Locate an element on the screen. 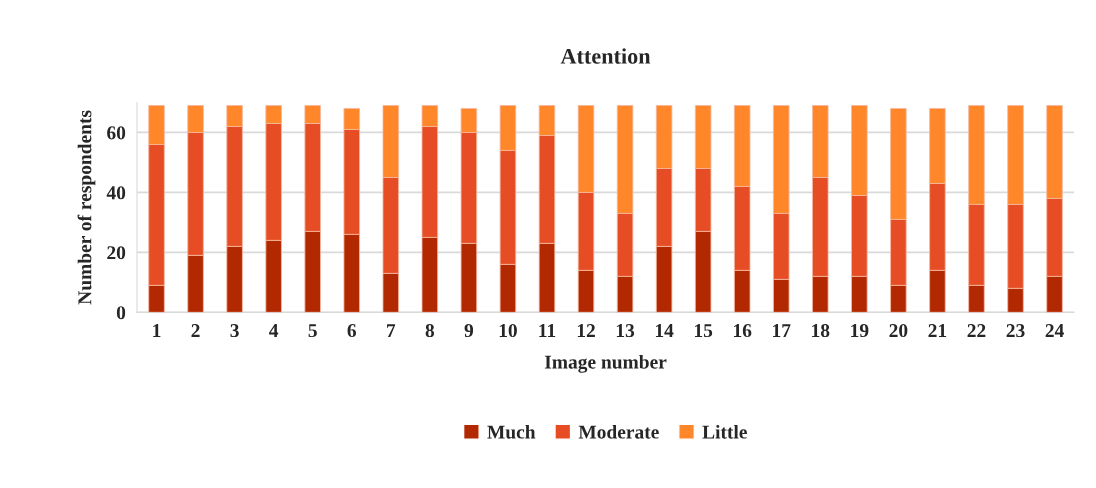 This screenshot has width=1096, height=488. x-tick-label: 22 is located at coordinates (976, 330).